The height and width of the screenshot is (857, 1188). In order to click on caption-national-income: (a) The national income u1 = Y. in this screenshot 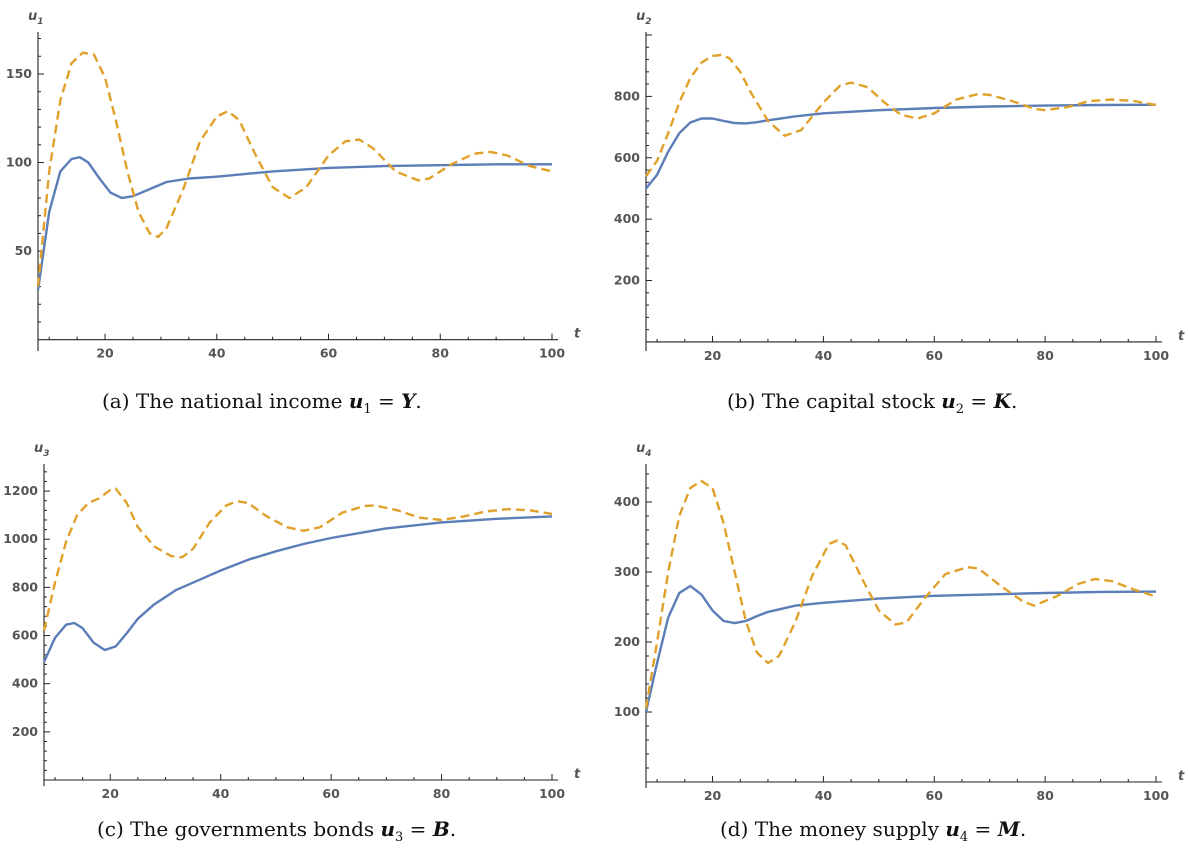, I will do `click(262, 403)`.